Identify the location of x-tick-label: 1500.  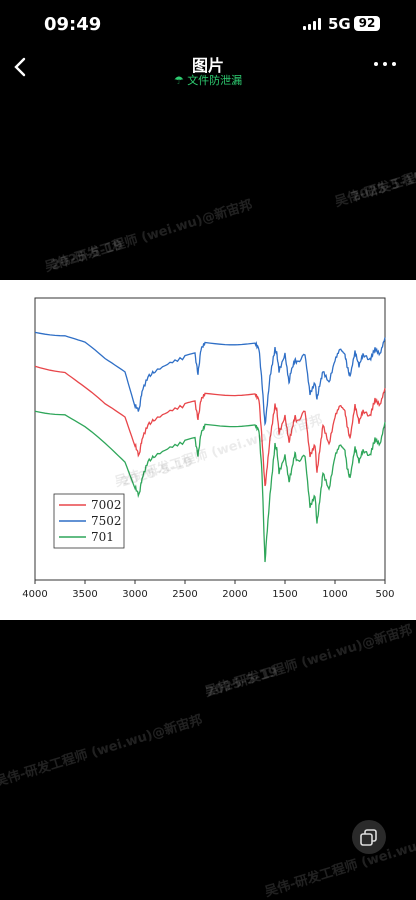
(284, 594).